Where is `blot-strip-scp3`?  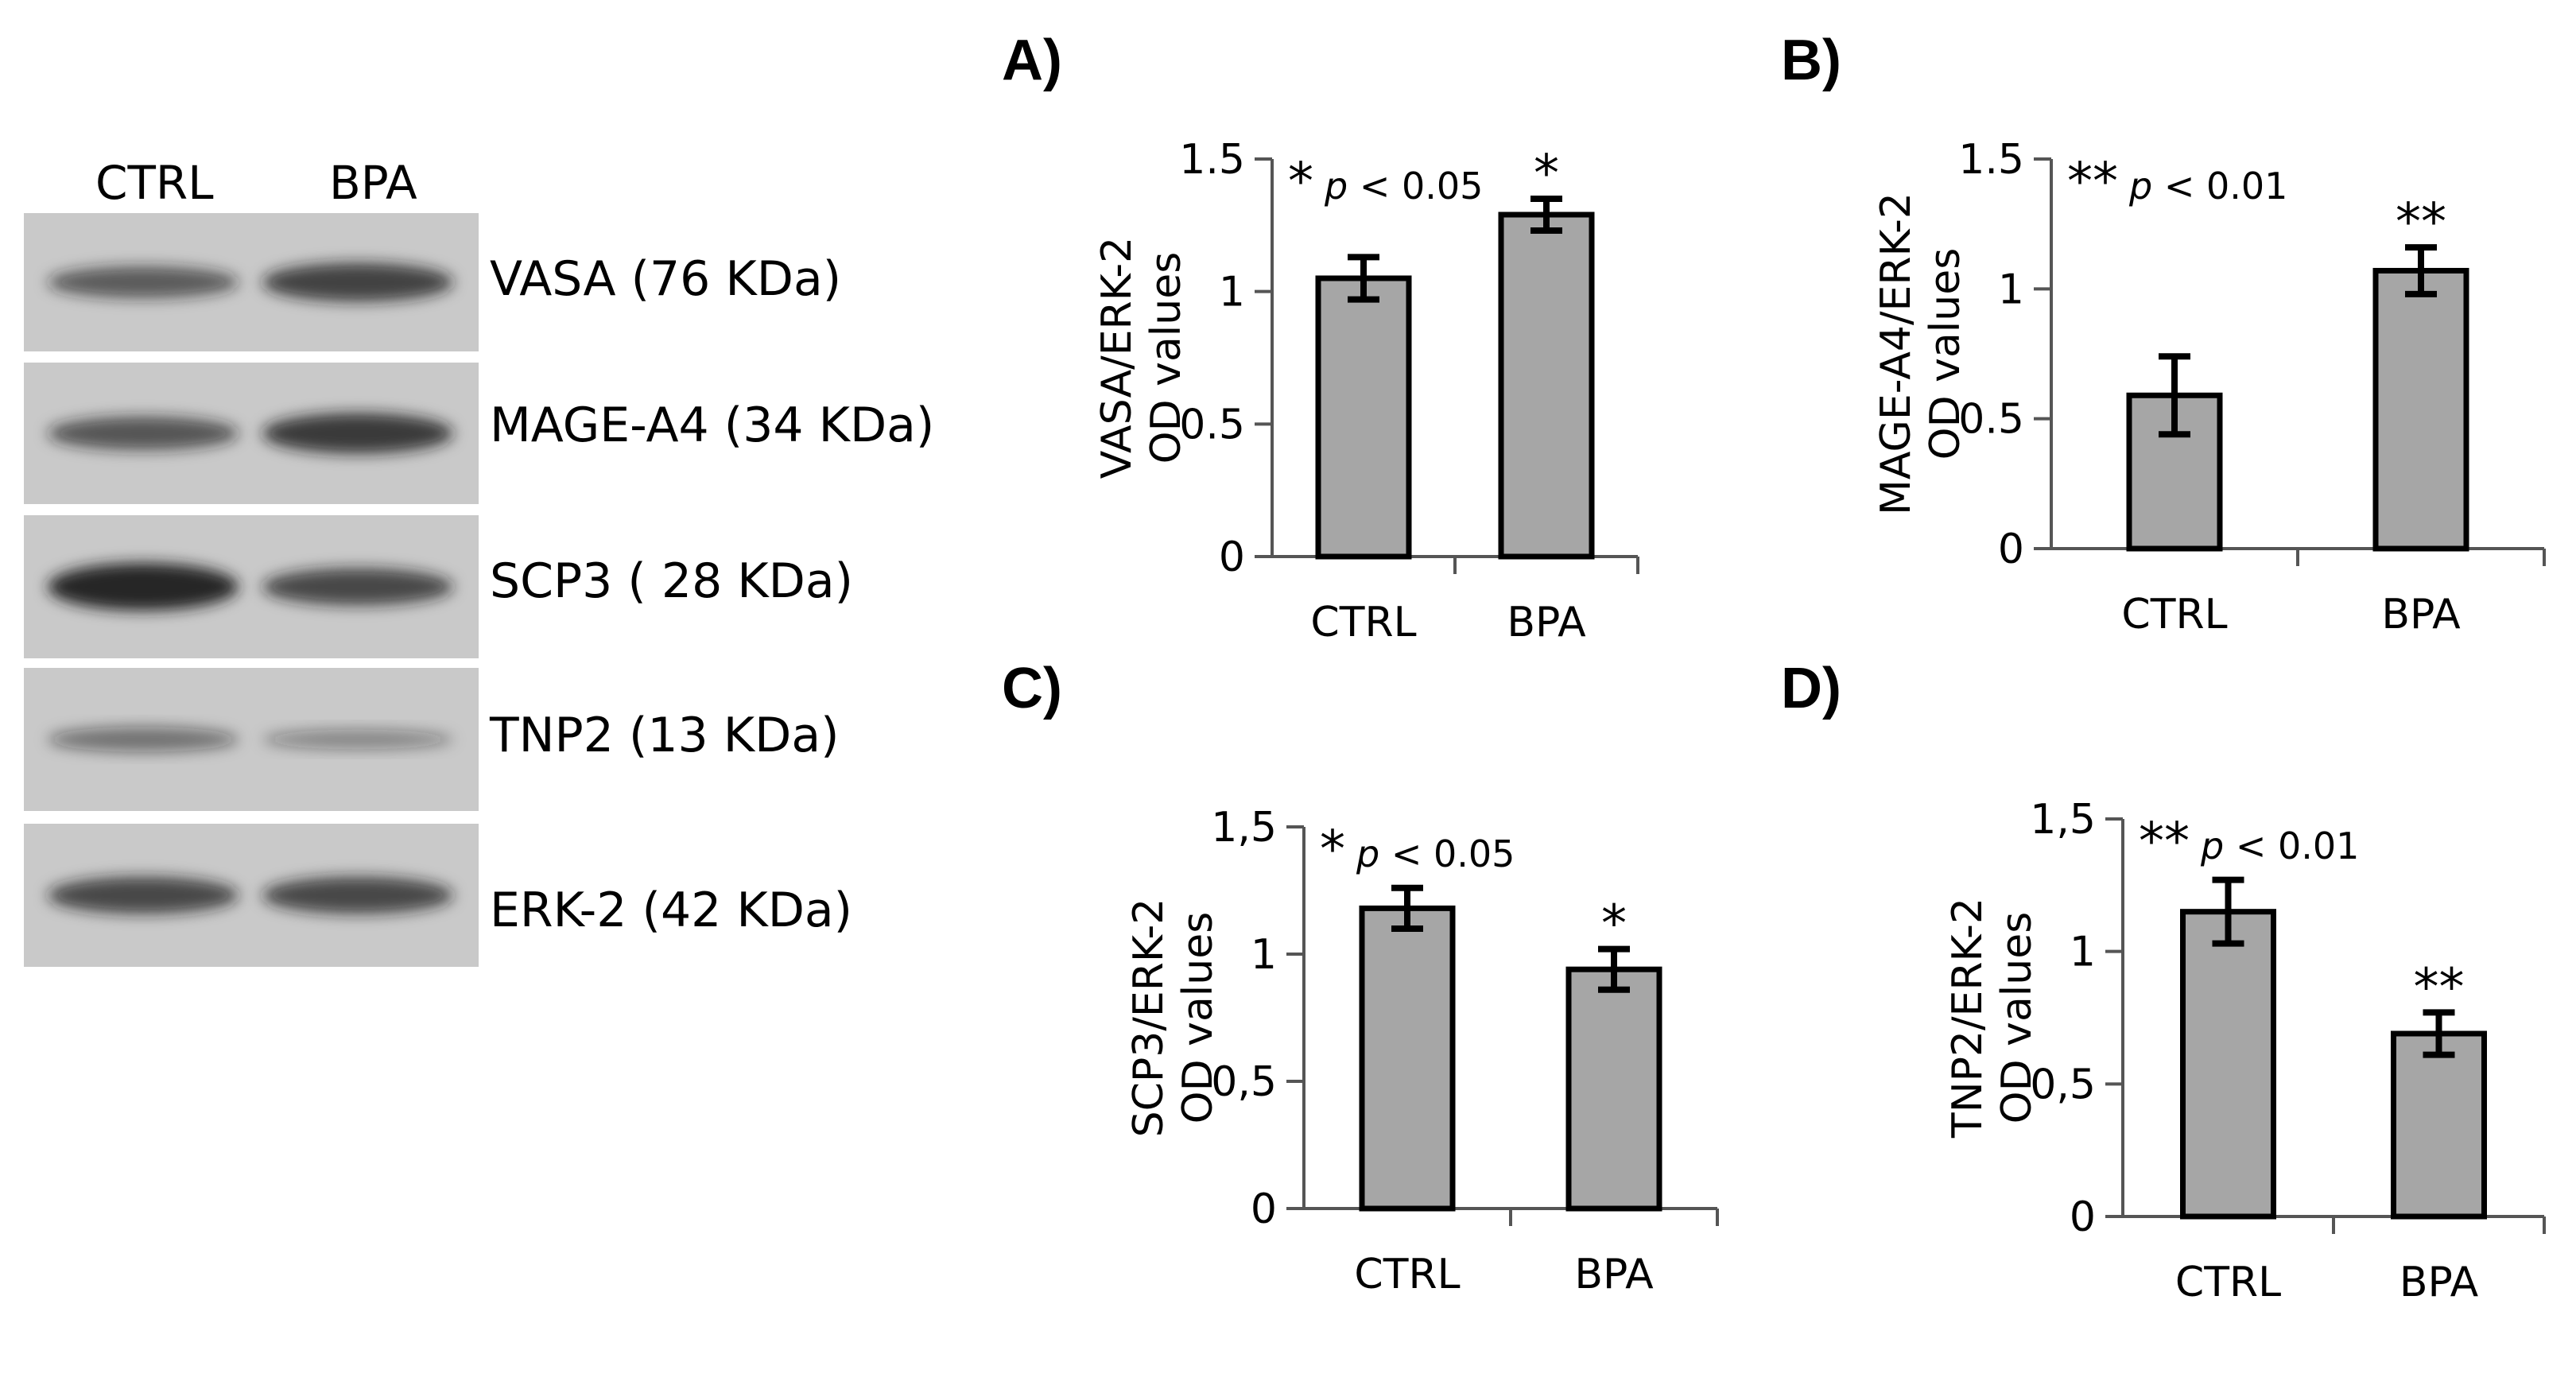
blot-strip-scp3 is located at coordinates (251, 586).